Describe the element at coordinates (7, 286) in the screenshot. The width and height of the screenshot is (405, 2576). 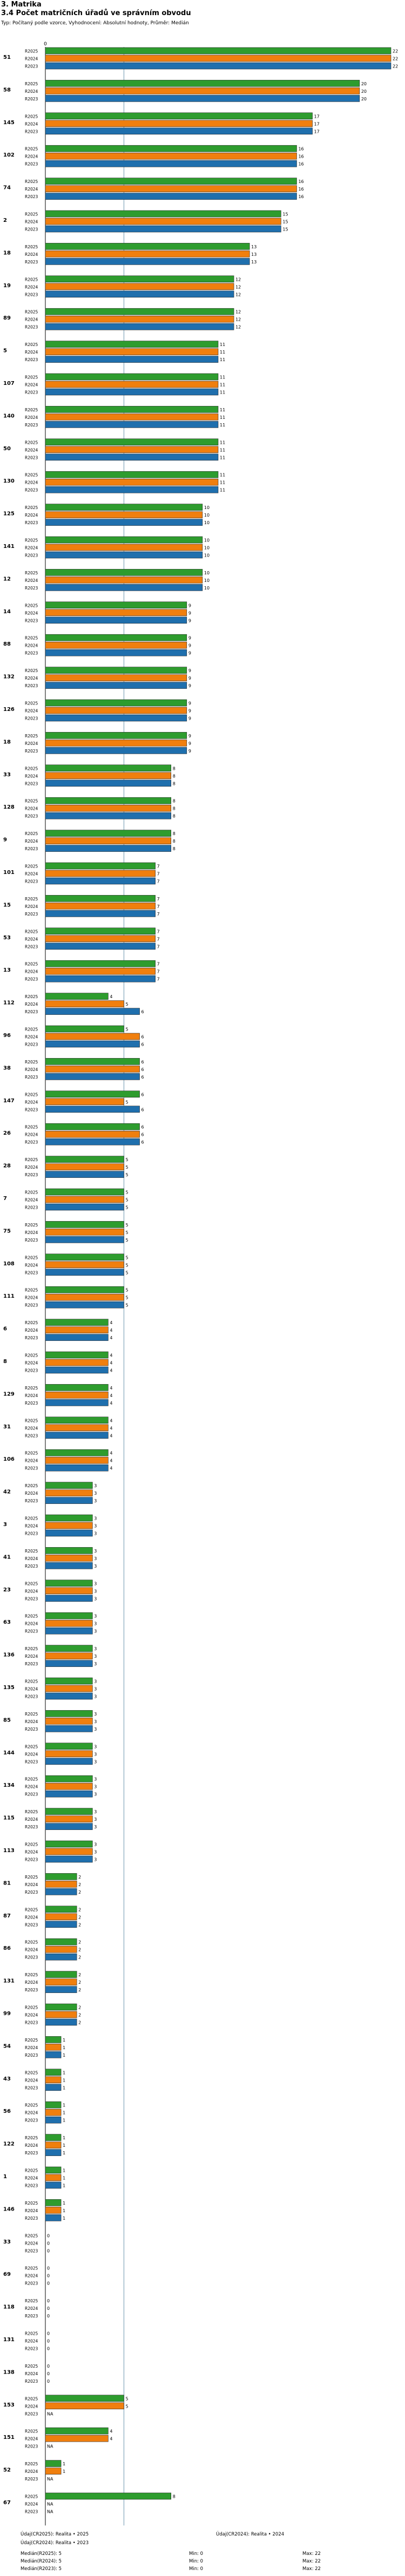
I see `group-label: 19` at that location.